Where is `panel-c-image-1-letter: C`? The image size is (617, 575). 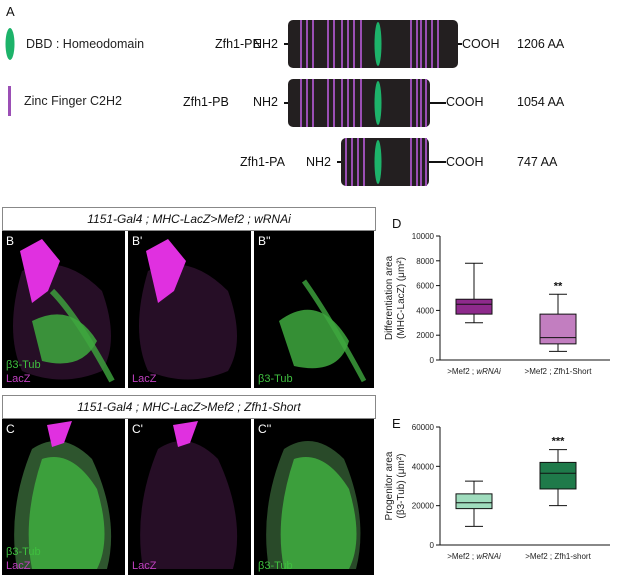
panel-c-image-1-letter: C is located at coordinates (10, 429).